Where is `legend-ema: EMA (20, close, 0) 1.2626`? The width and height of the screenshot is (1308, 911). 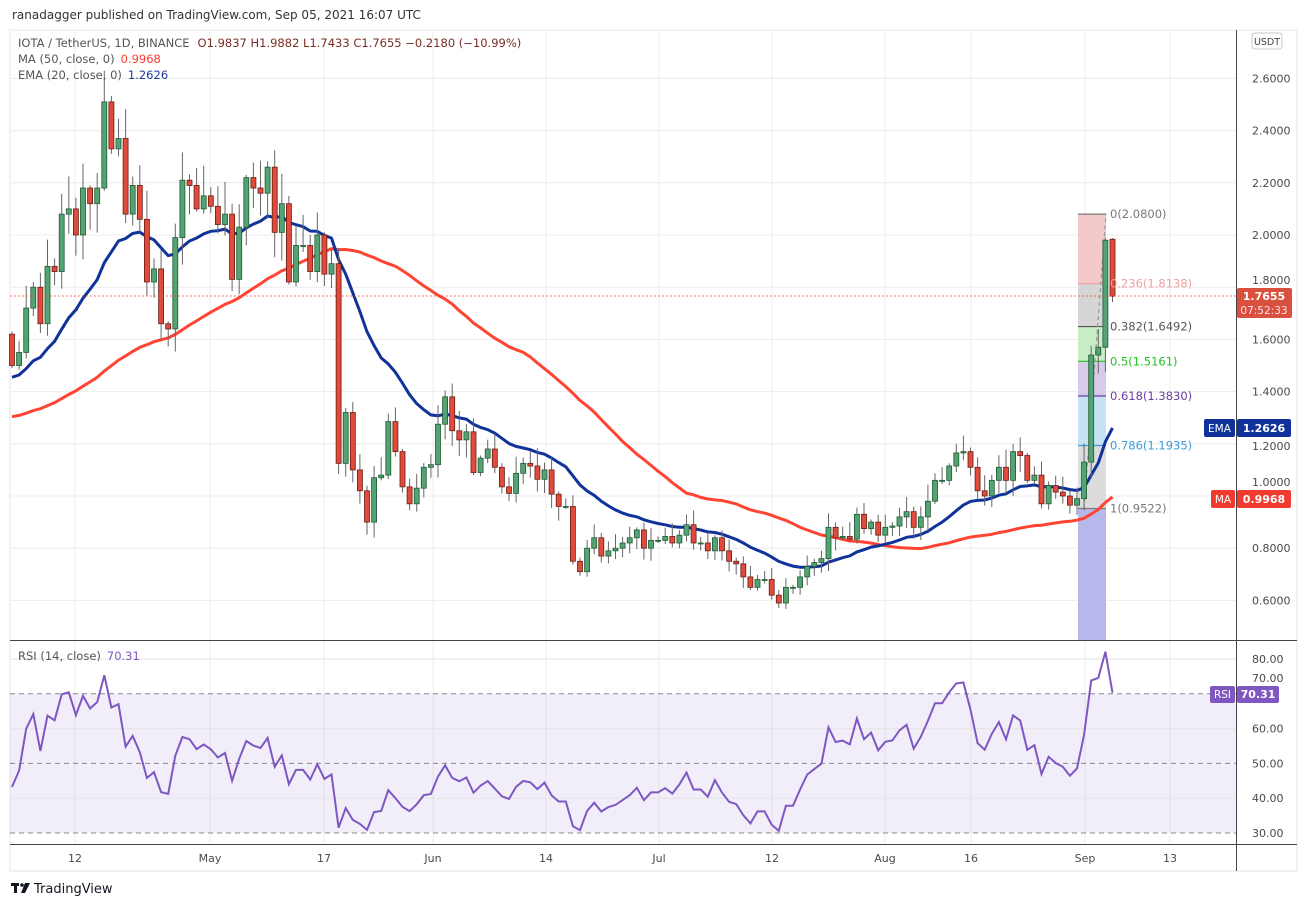
legend-ema: EMA (20, close, 0) 1.2626 is located at coordinates (93, 75).